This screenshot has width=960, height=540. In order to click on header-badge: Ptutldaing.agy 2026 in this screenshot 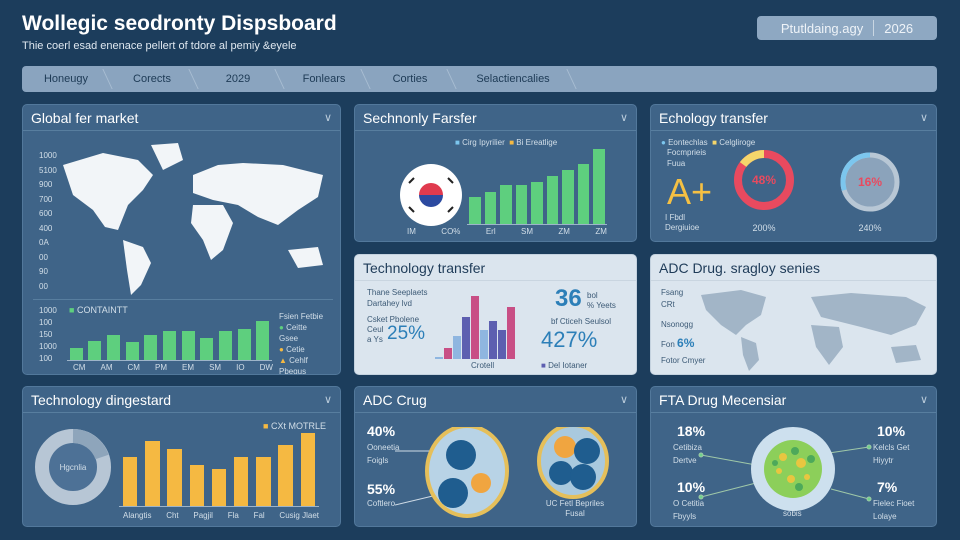, I will do `click(847, 28)`.